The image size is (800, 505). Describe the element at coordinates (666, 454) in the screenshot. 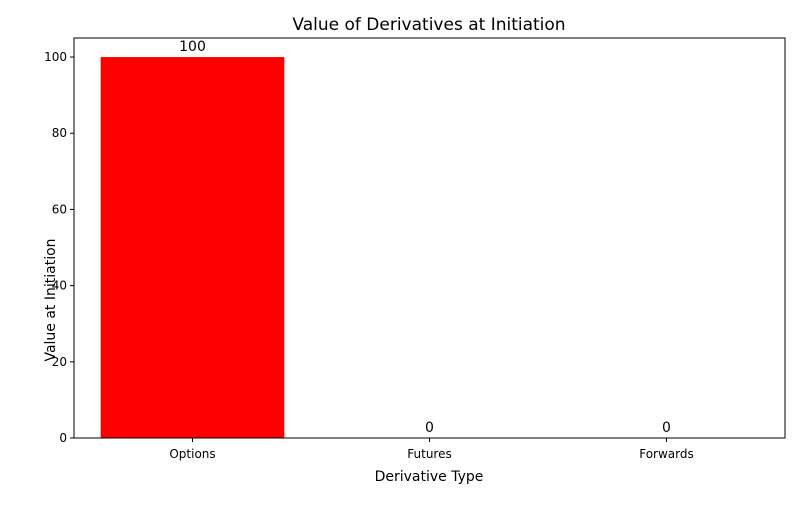

I see `x-tick-label: Forwards` at that location.